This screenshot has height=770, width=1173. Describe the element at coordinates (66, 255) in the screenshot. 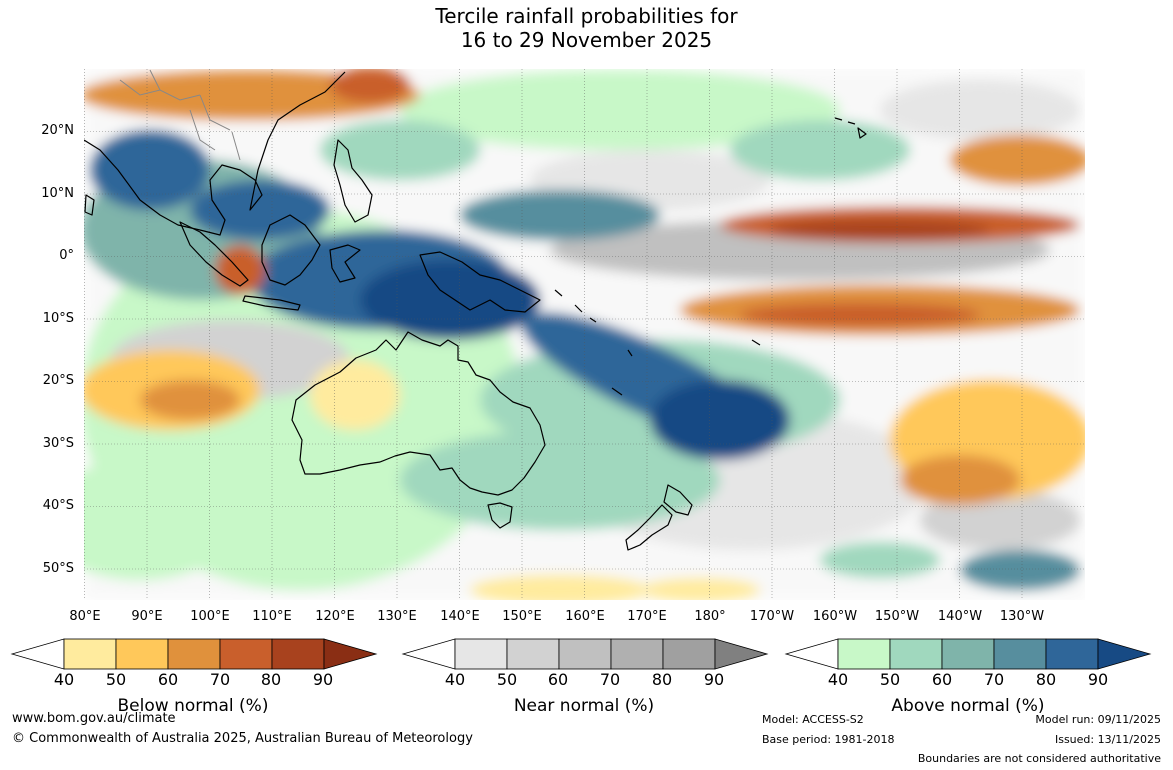

I see `lat-label: 0°` at that location.